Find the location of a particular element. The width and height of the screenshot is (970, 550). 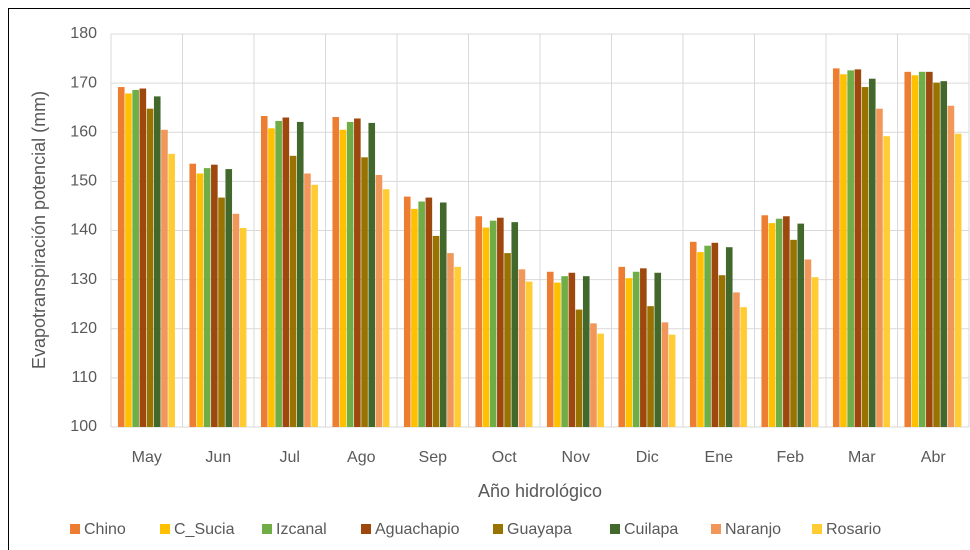

x-tick-label: Ago is located at coordinates (361, 457).